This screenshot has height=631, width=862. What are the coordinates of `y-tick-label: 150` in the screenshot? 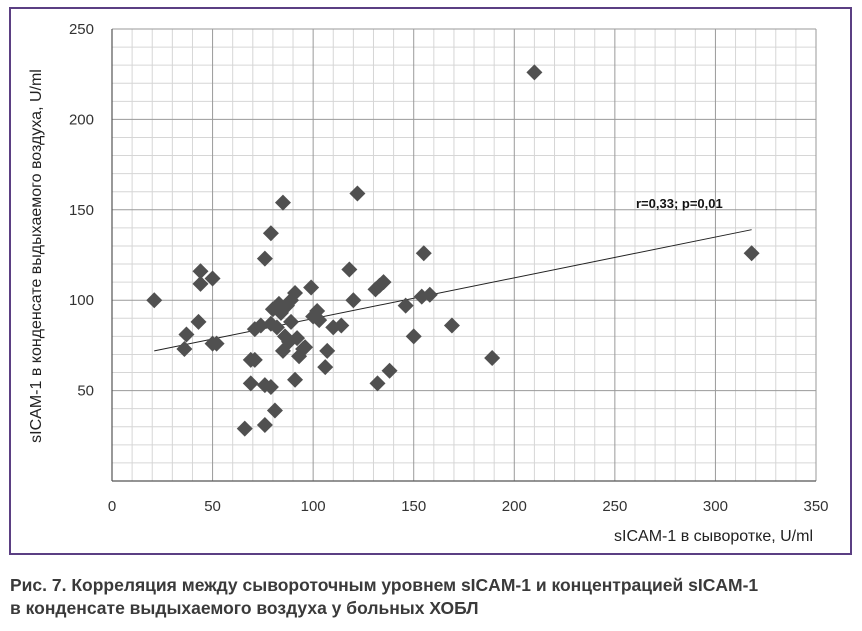 It's located at (81, 210).